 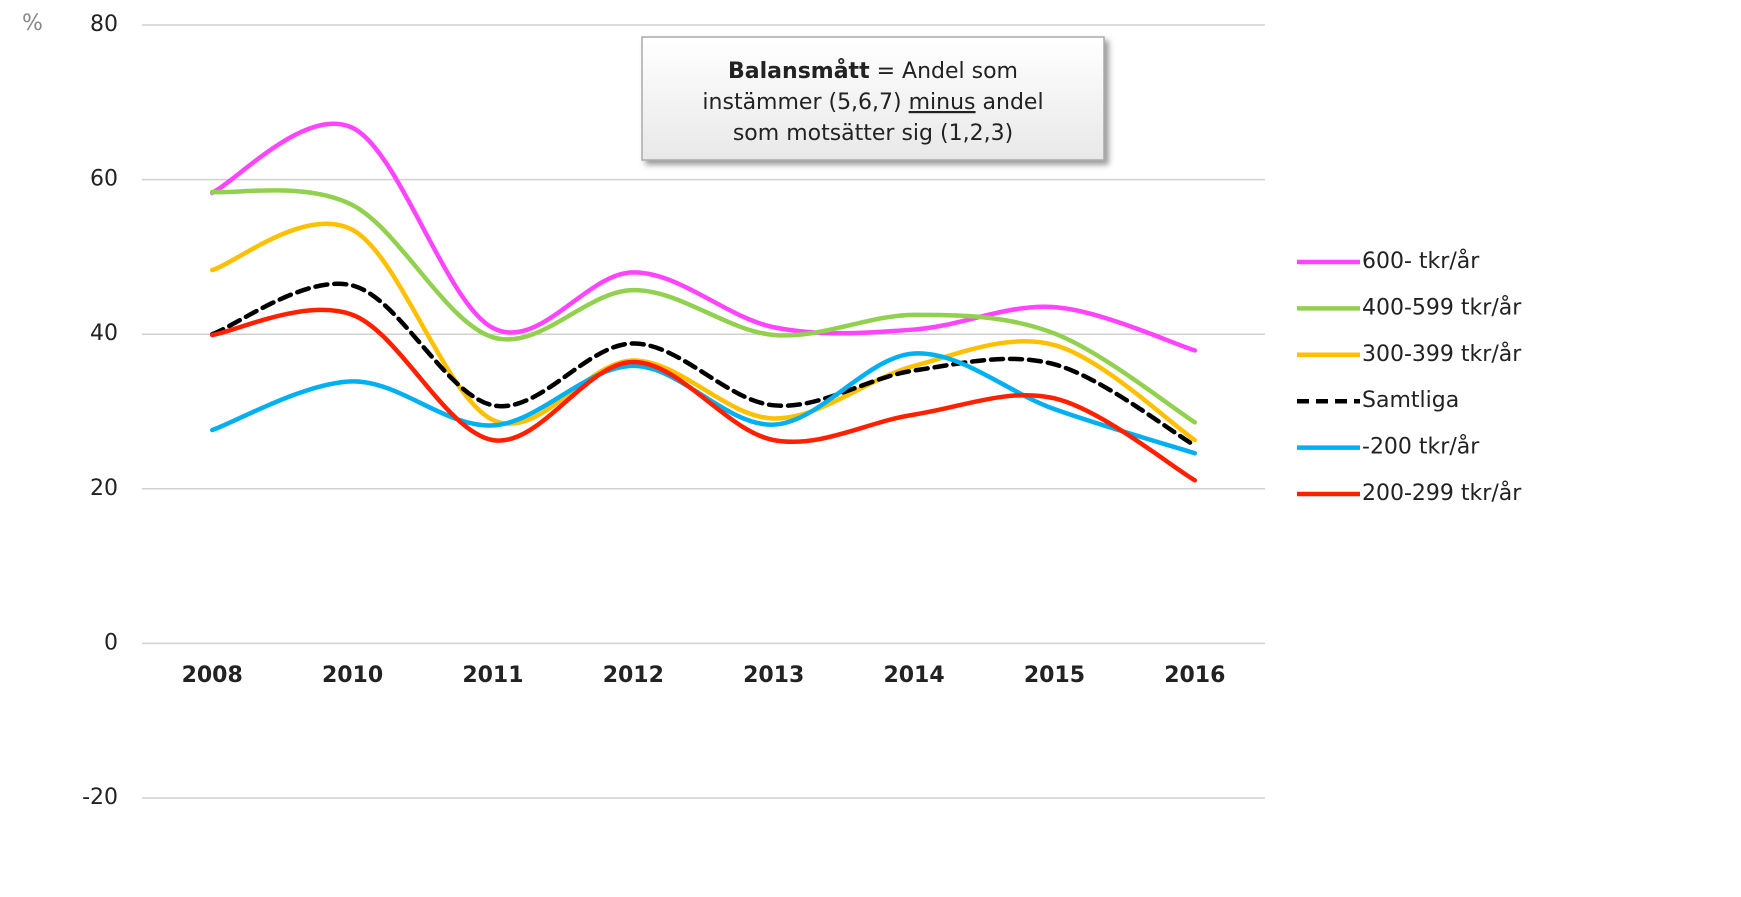 What do you see at coordinates (1442, 493) in the screenshot?
I see `legend-label: 200-299 tkr/år` at bounding box center [1442, 493].